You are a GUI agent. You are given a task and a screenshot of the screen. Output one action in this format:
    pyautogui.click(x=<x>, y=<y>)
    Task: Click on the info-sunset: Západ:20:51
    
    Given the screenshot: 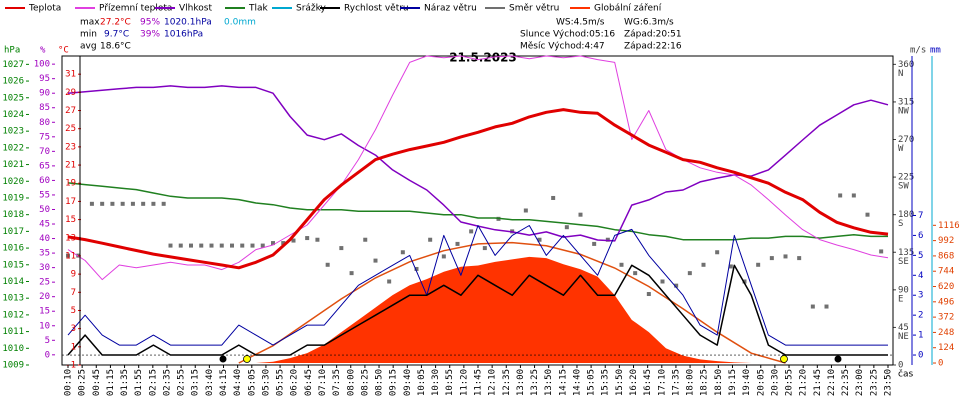 What is the action you would take?
    pyautogui.click(x=653, y=35)
    